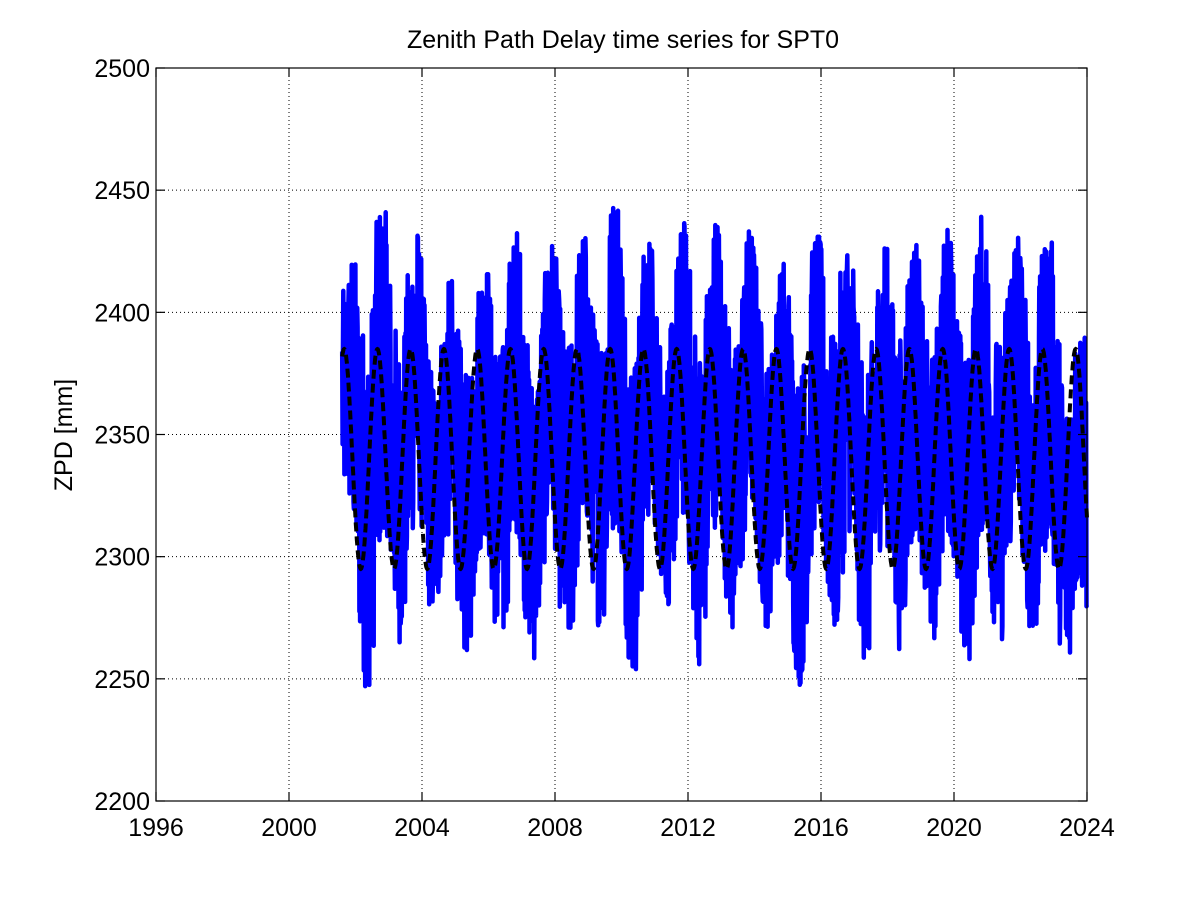 The image size is (1201, 906). What do you see at coordinates (422, 828) in the screenshot?
I see `x-tick-label: 2004` at bounding box center [422, 828].